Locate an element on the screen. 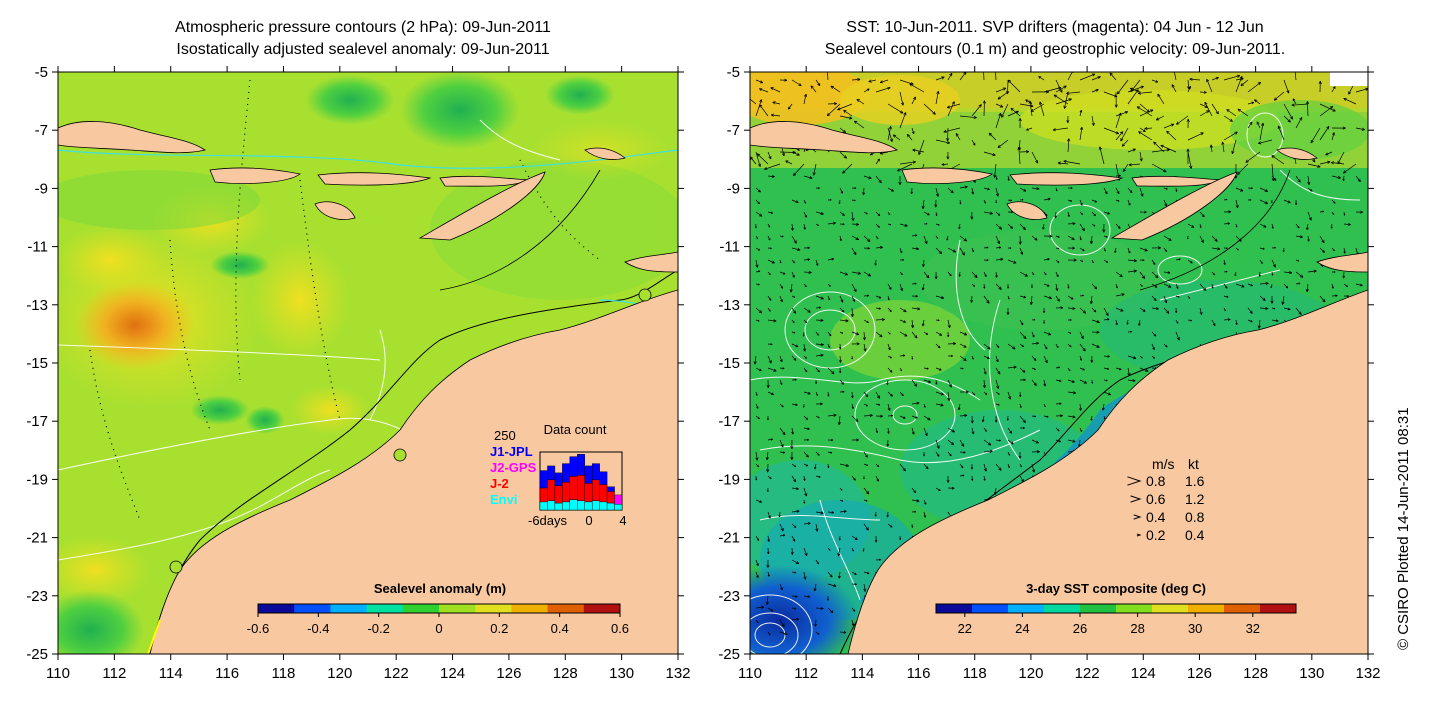 The width and height of the screenshot is (1440, 720). inset-legend-envi: Envi is located at coordinates (503, 499).